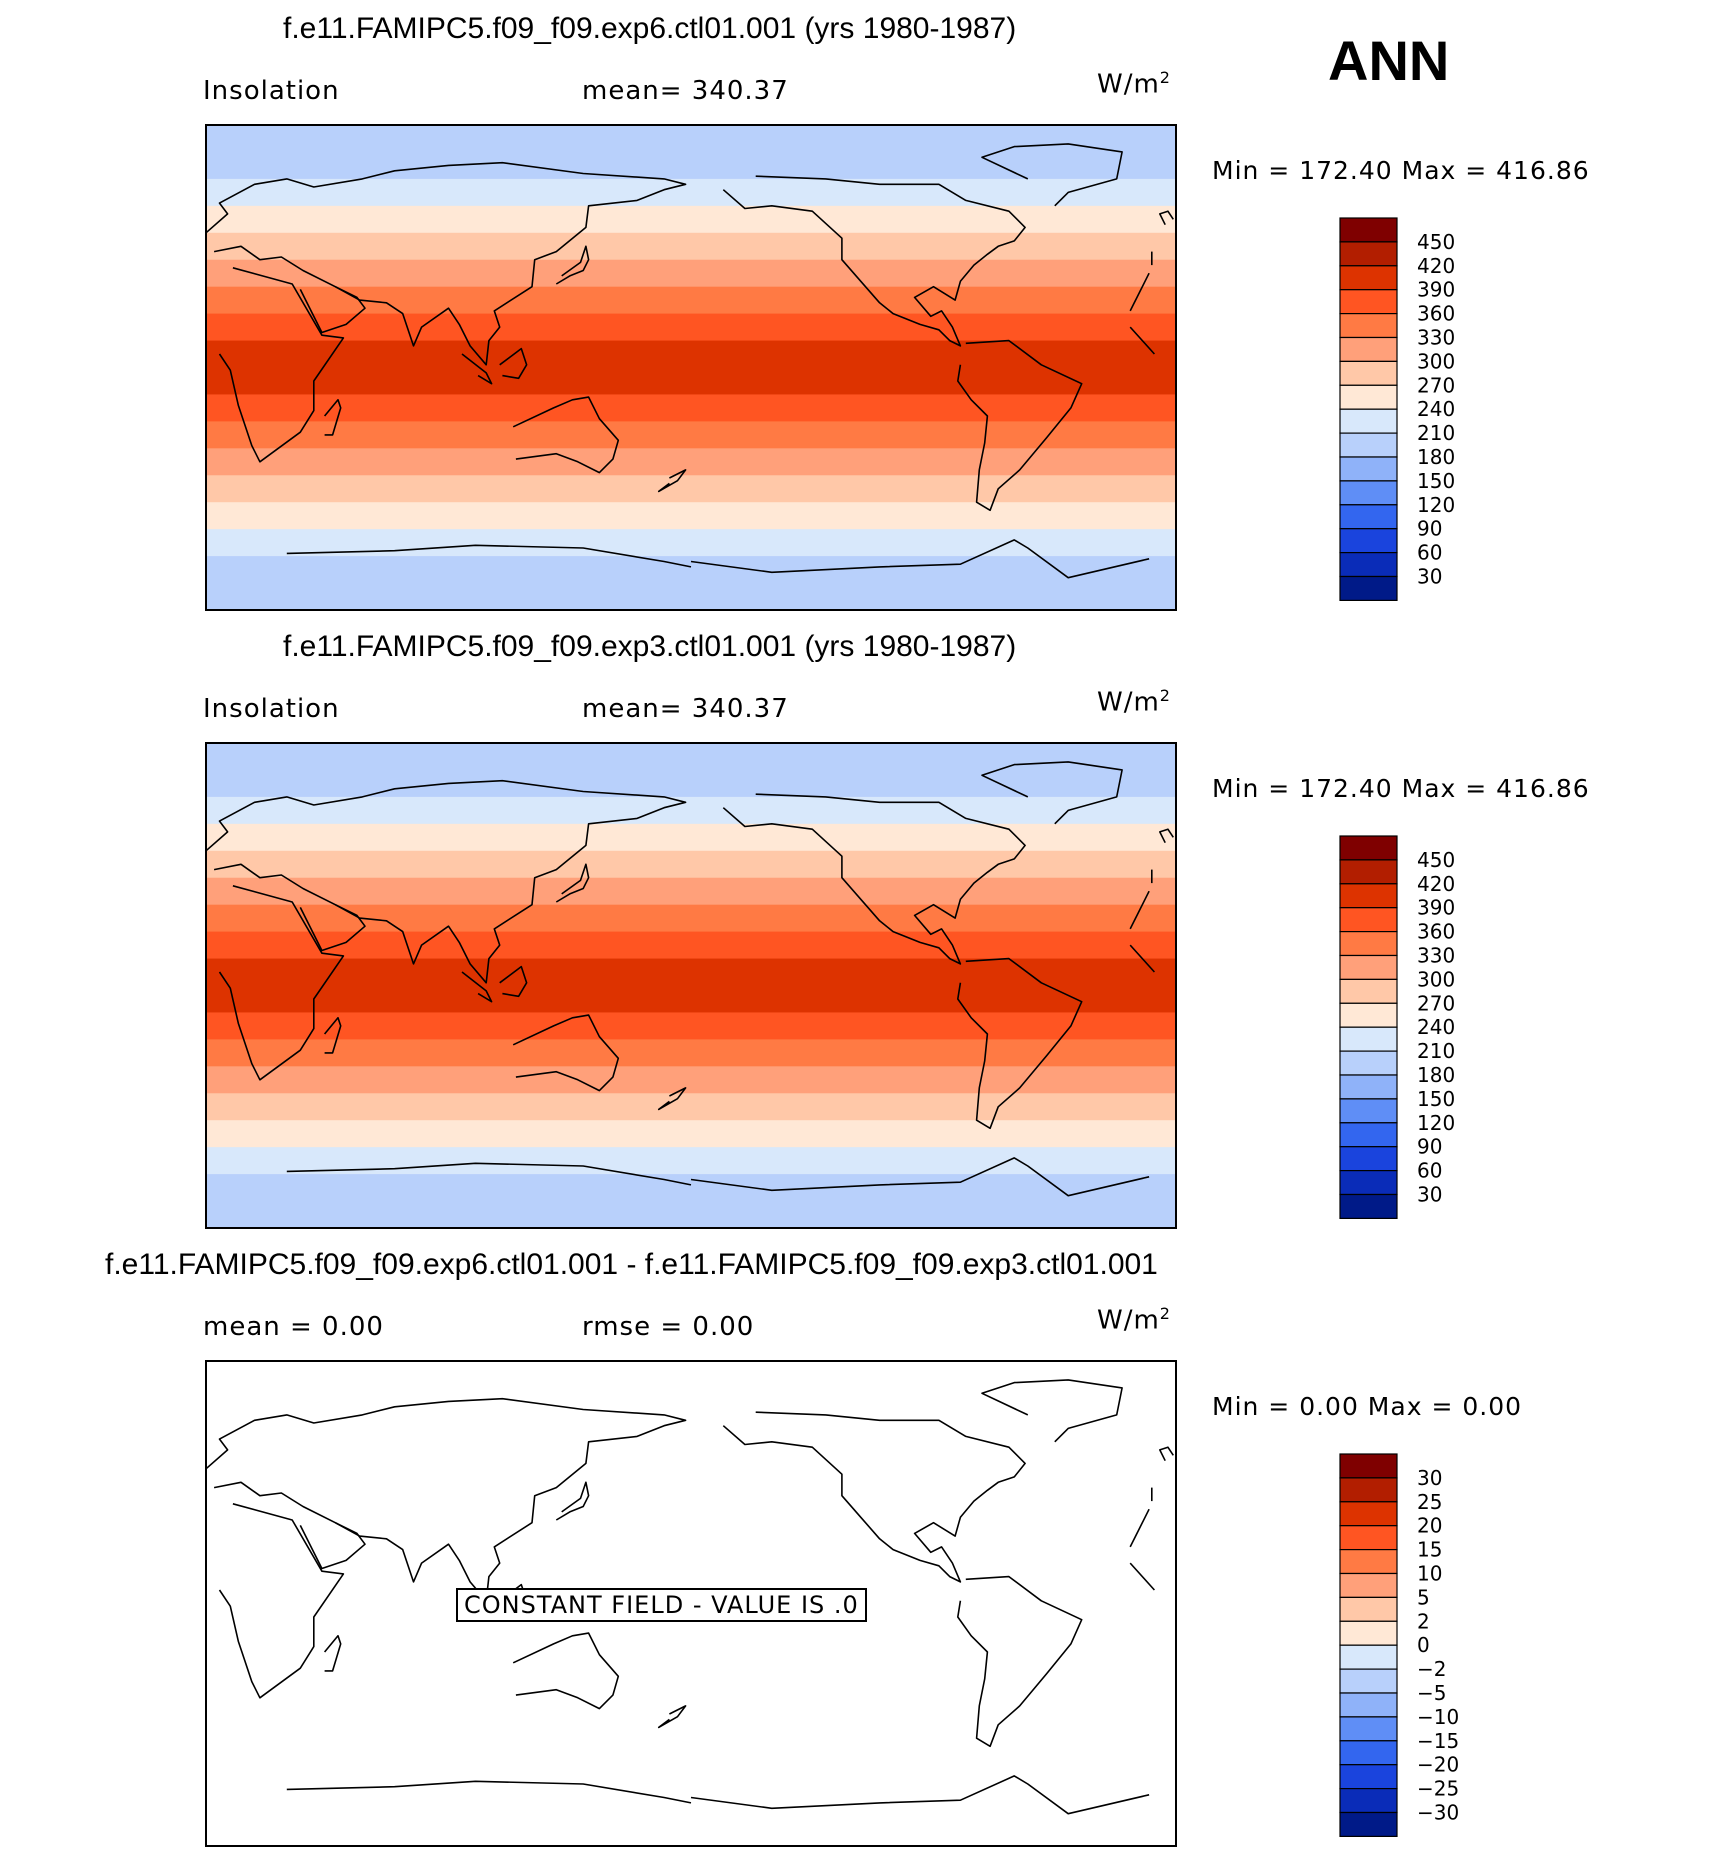 The height and width of the screenshot is (1852, 1710). What do you see at coordinates (1139, 910) in the screenshot?
I see `panel2-africa-outline` at bounding box center [1139, 910].